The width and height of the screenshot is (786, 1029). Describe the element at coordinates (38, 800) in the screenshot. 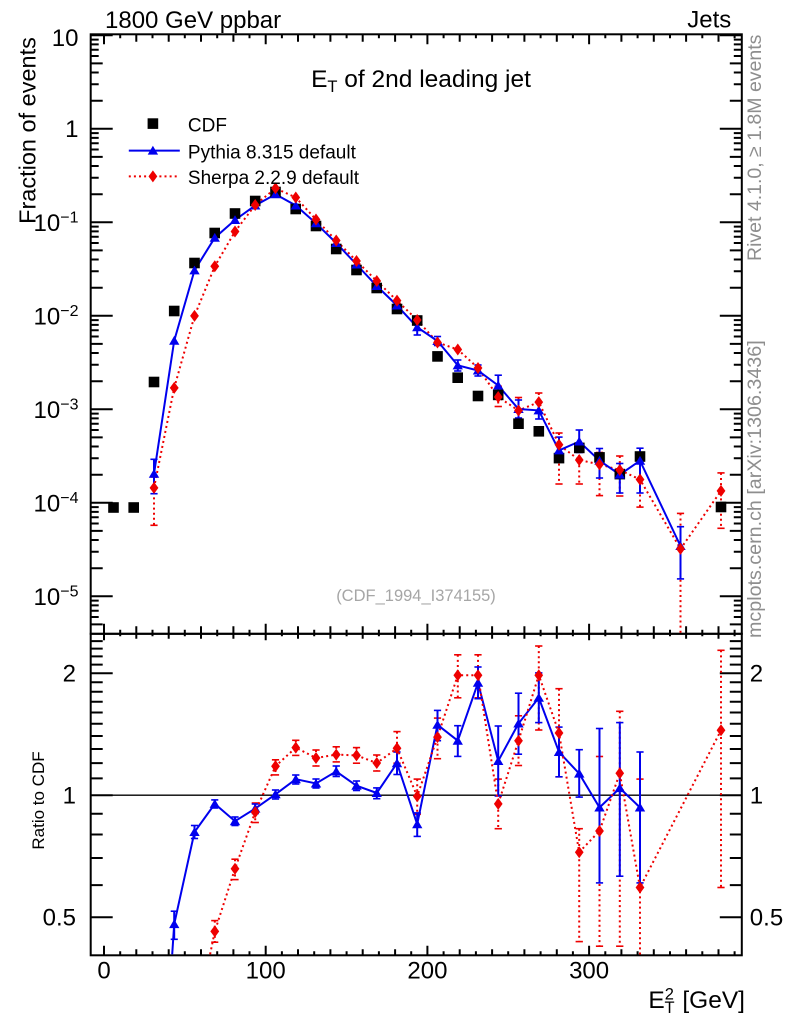

I see `svg-text: Ratio to CDF` at that location.